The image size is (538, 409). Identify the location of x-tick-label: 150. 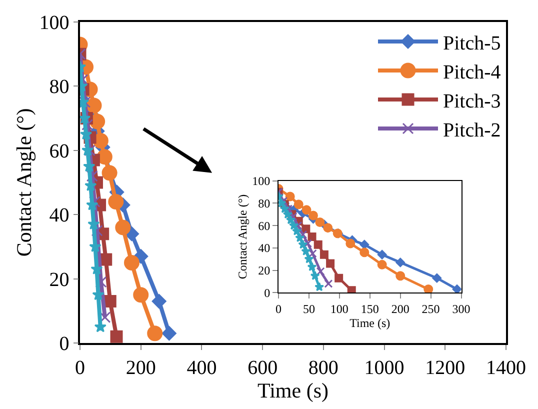
(369, 309).